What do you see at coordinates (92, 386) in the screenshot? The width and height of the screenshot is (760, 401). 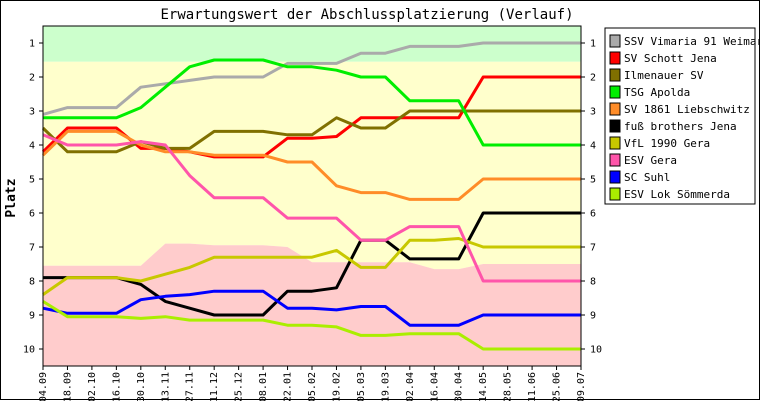 I see `x-tick-label: 02.10` at bounding box center [92, 386].